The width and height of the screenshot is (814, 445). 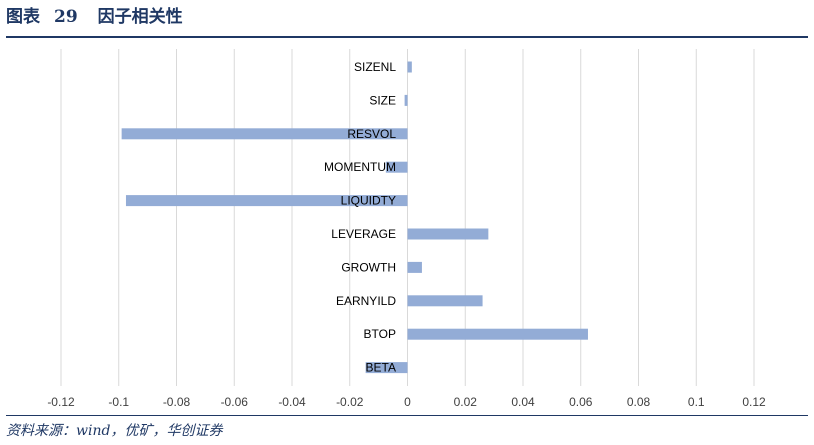 What do you see at coordinates (360, 167) in the screenshot?
I see `category-label: MOMENTUM` at bounding box center [360, 167].